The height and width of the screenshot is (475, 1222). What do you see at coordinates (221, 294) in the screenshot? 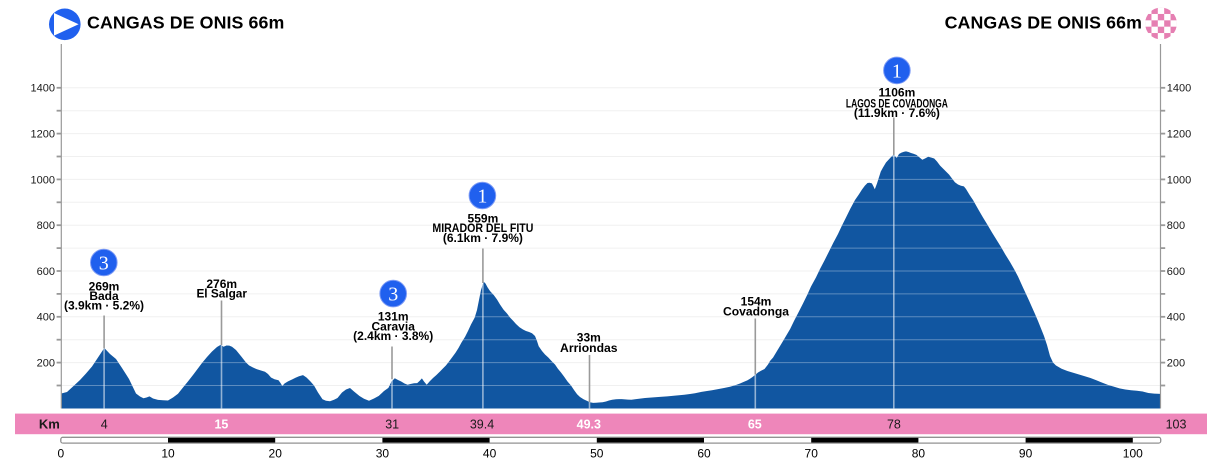
I see `svg-text: El Salgar` at bounding box center [221, 294].